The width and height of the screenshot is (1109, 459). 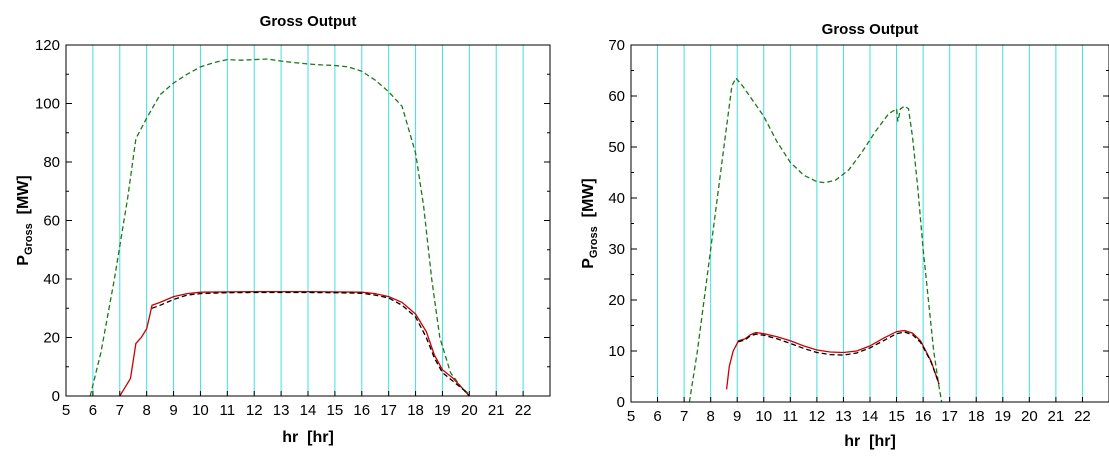 I want to click on y-tick-label: 10, so click(x=616, y=351).